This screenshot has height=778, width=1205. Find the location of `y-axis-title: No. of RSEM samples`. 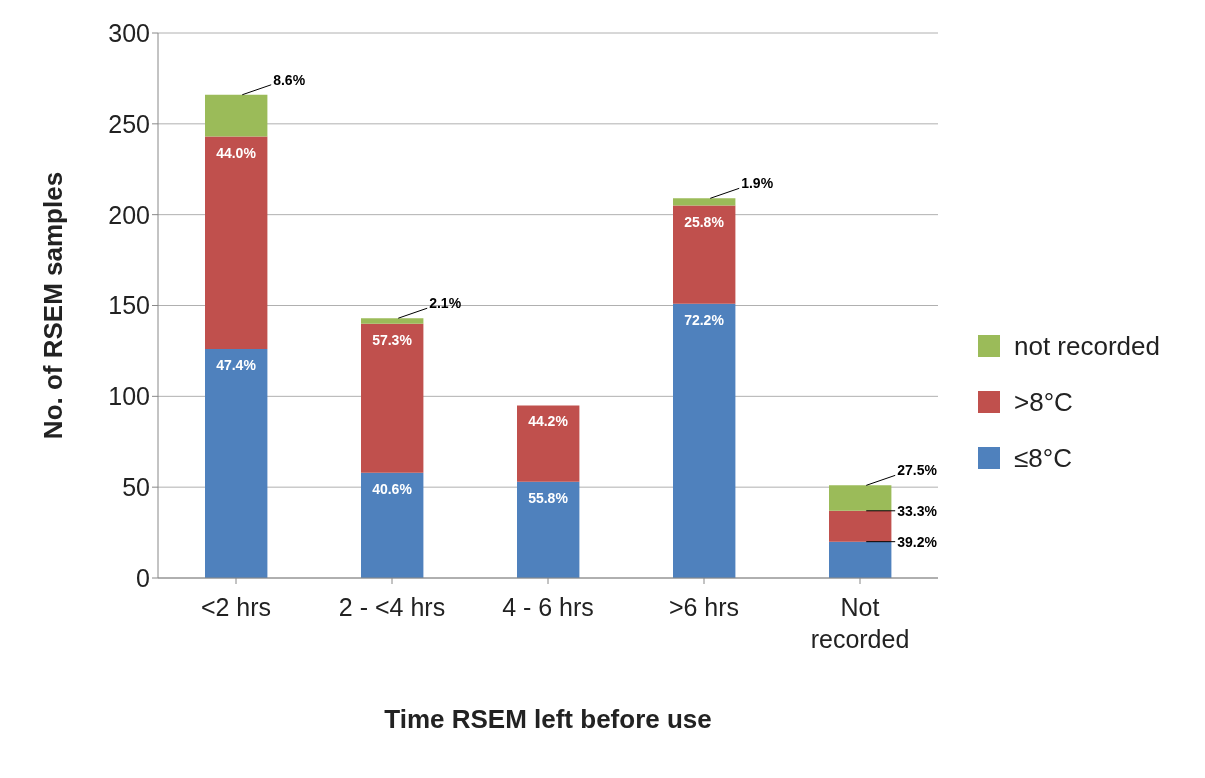

y-axis-title: No. of RSEM samples is located at coordinates (53, 305).